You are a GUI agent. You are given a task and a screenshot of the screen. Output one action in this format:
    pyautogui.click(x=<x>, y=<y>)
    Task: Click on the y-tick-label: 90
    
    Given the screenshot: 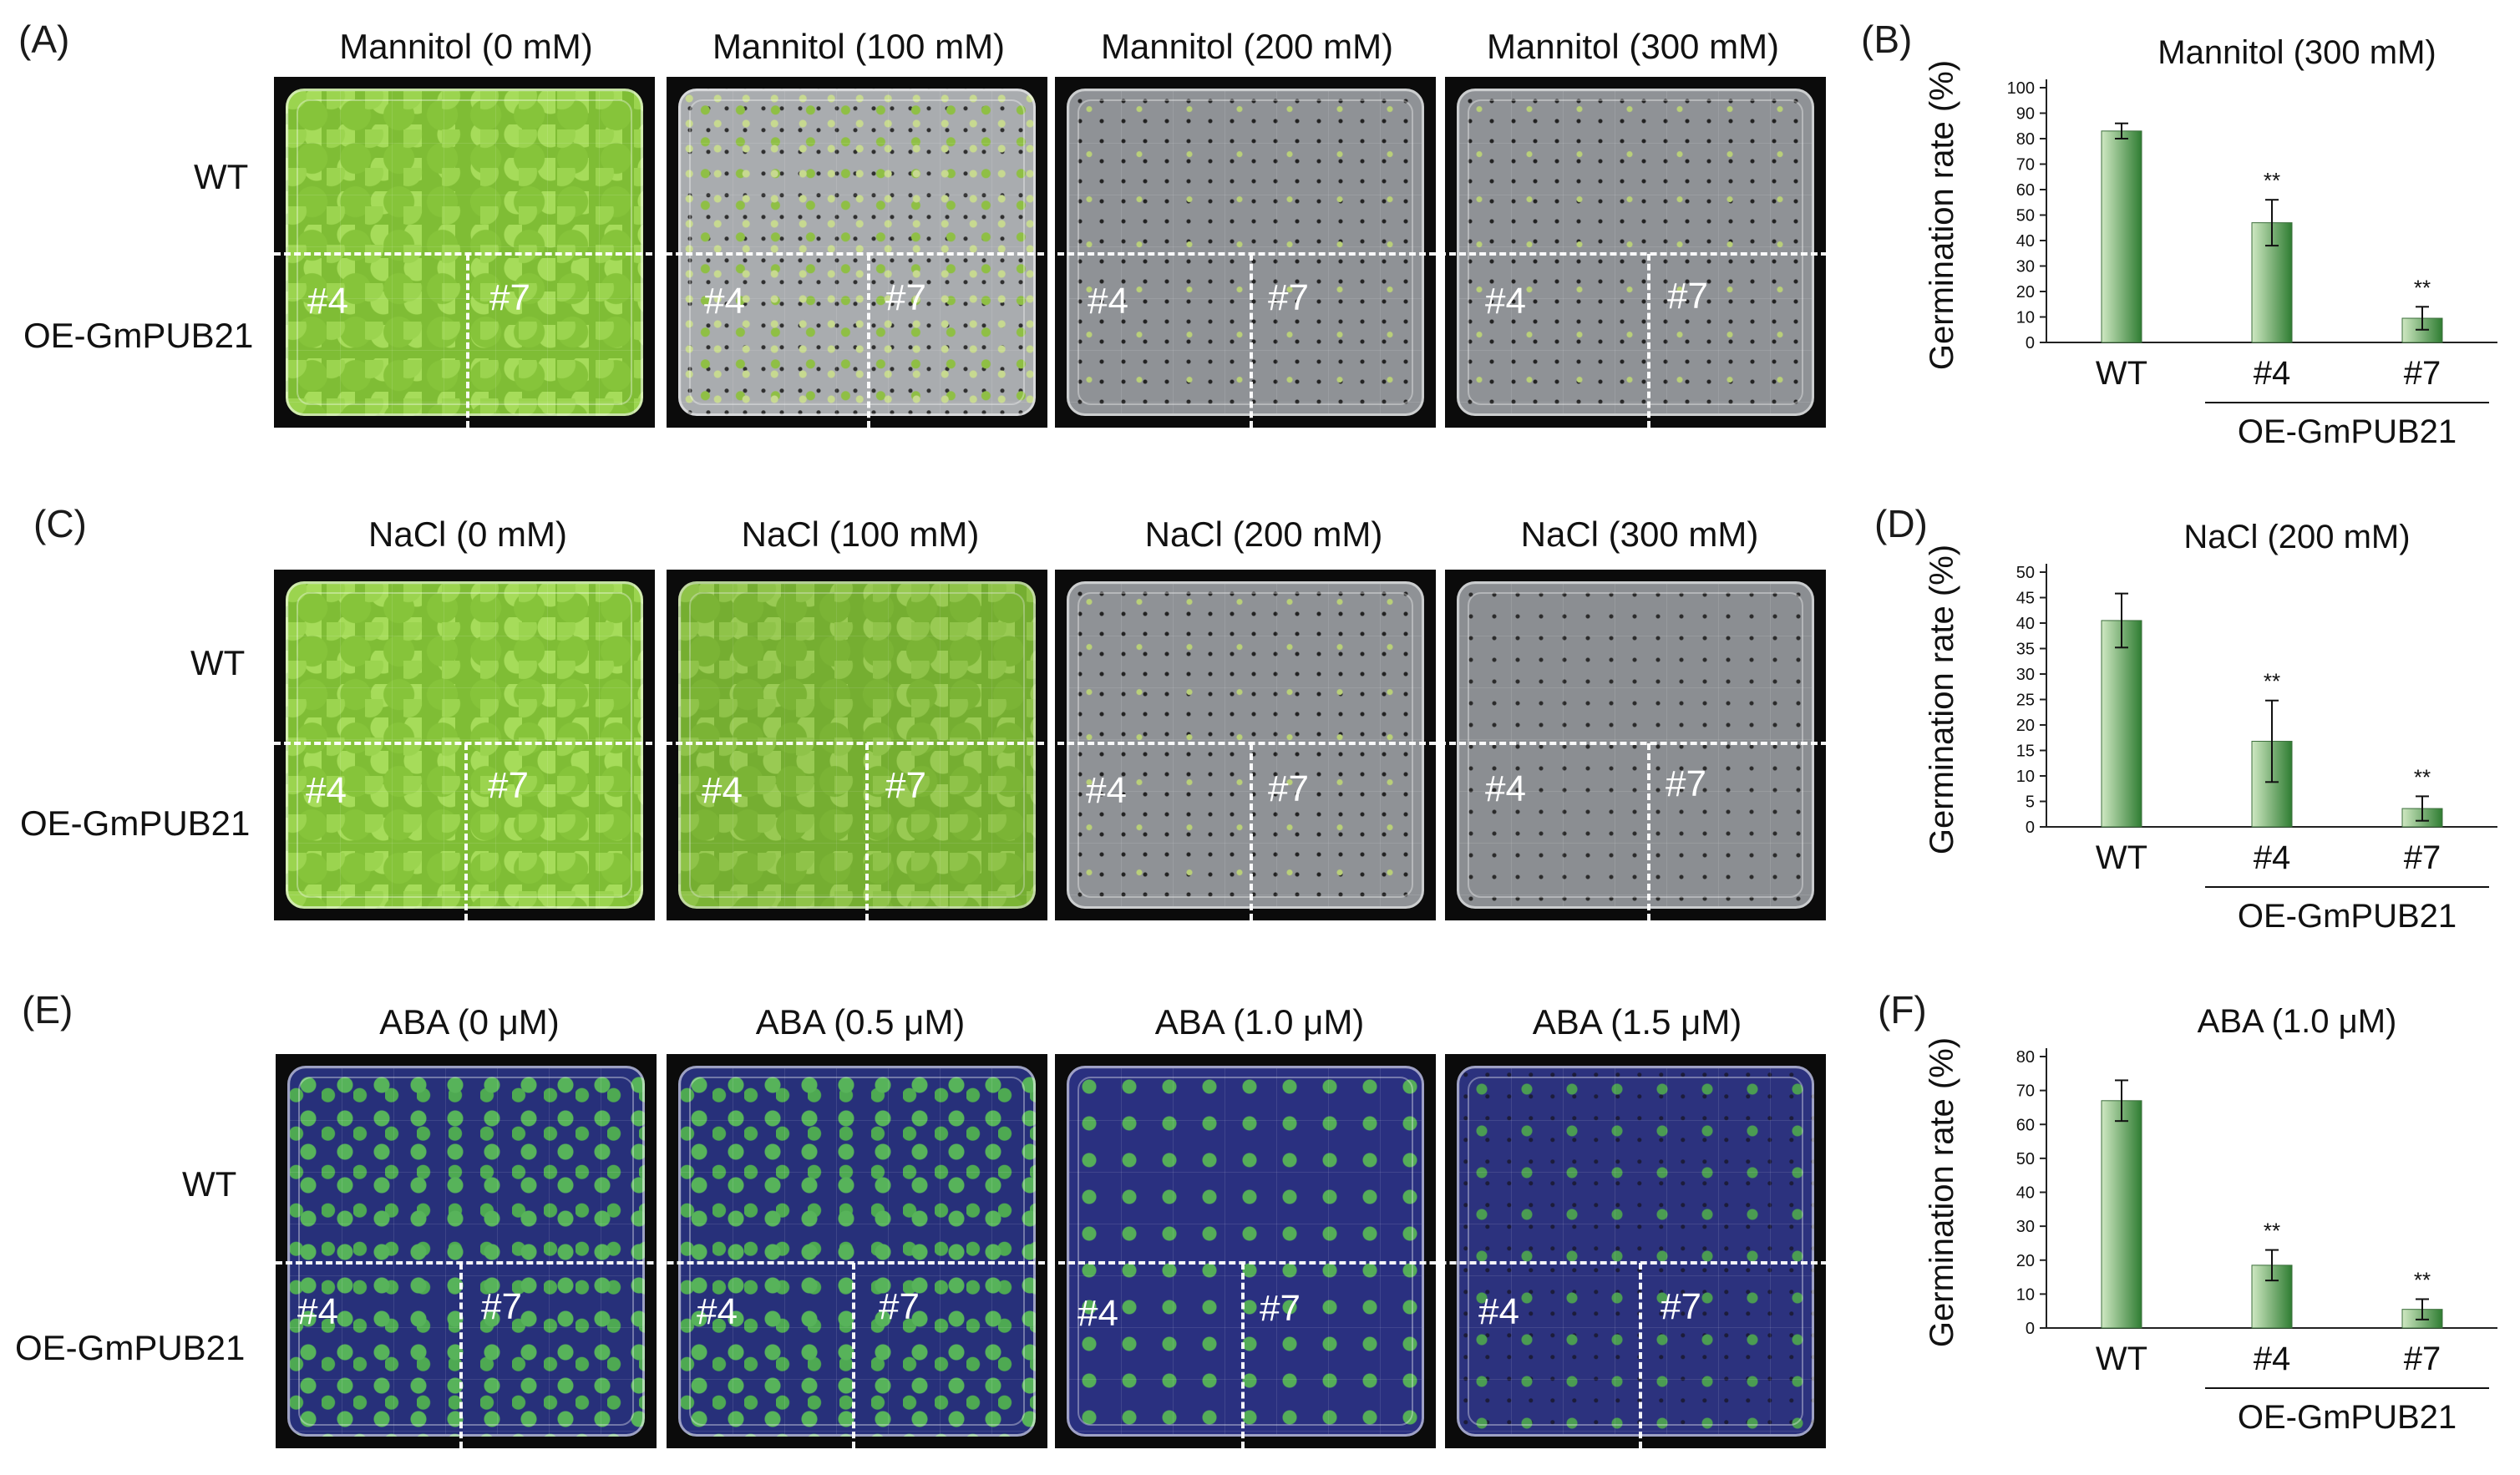 What is the action you would take?
    pyautogui.click(x=2025, y=115)
    